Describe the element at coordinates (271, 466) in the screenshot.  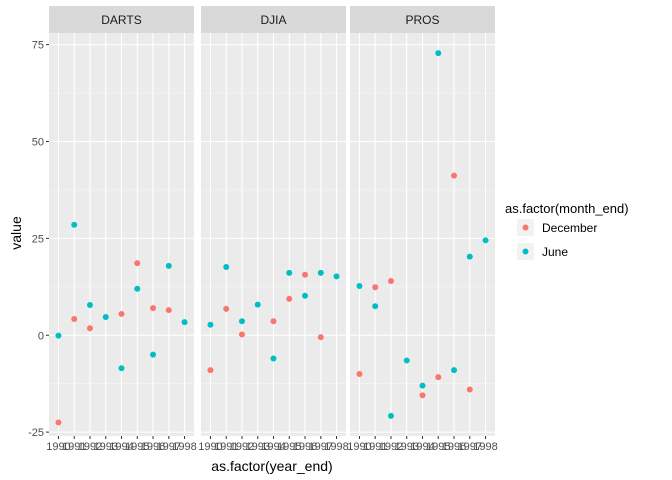
I see `x-axis-title: as.factor(year_end)` at that location.